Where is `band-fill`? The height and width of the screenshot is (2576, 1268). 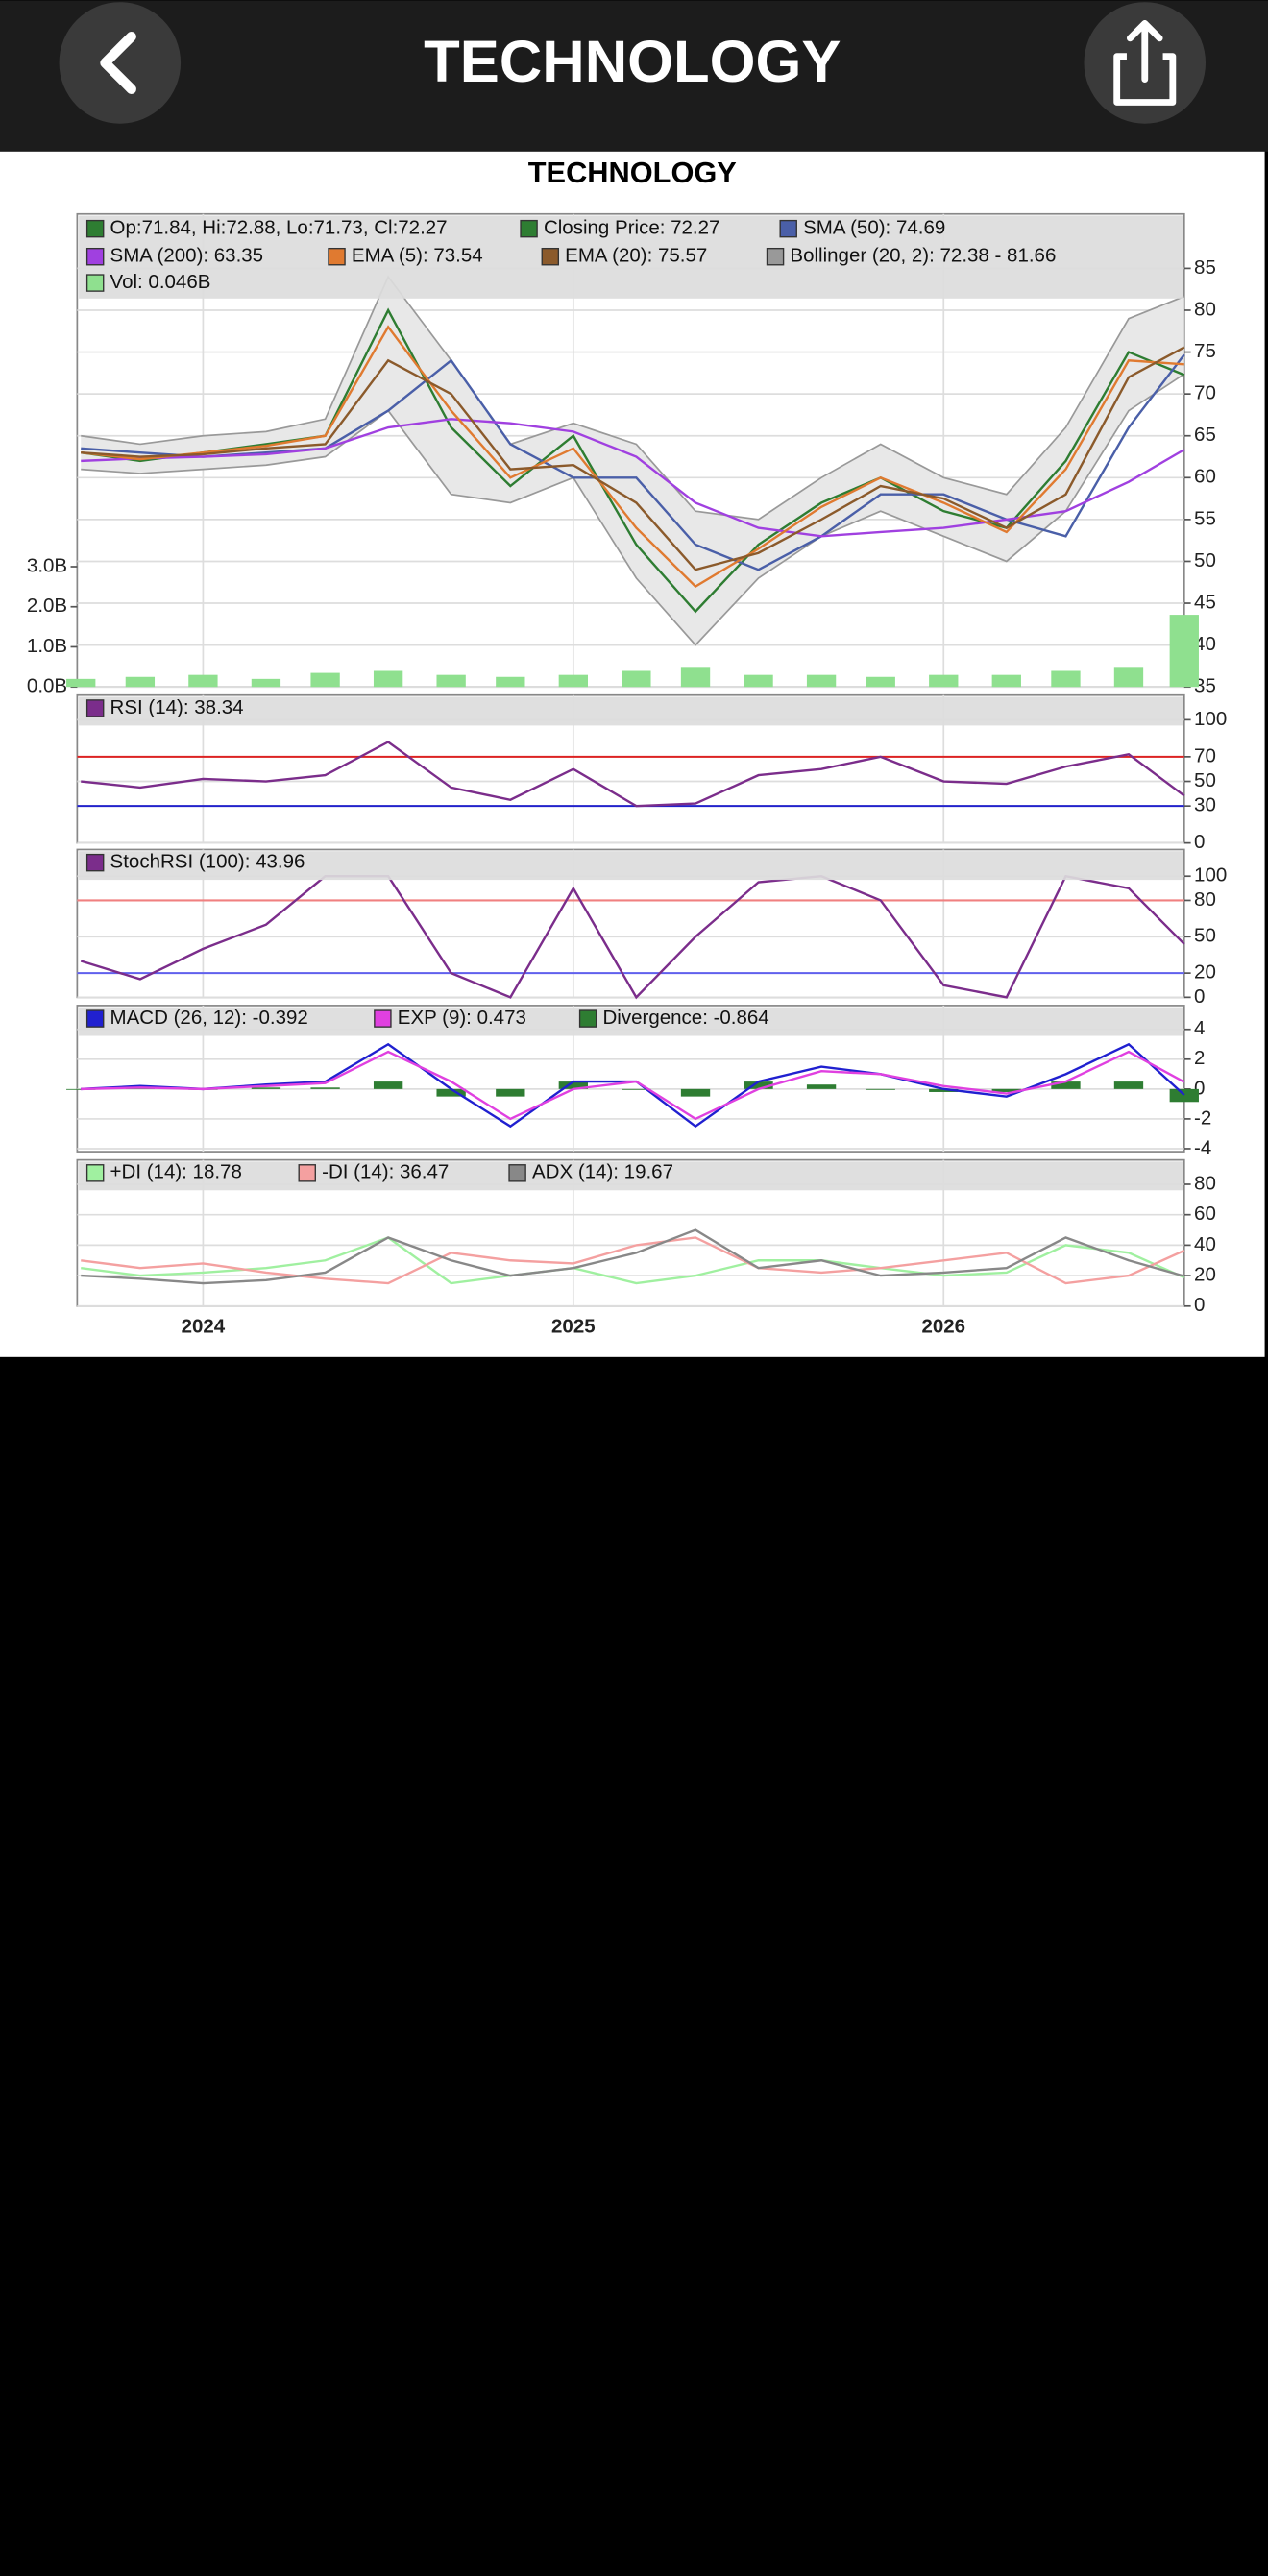 band-fill is located at coordinates (632, 461).